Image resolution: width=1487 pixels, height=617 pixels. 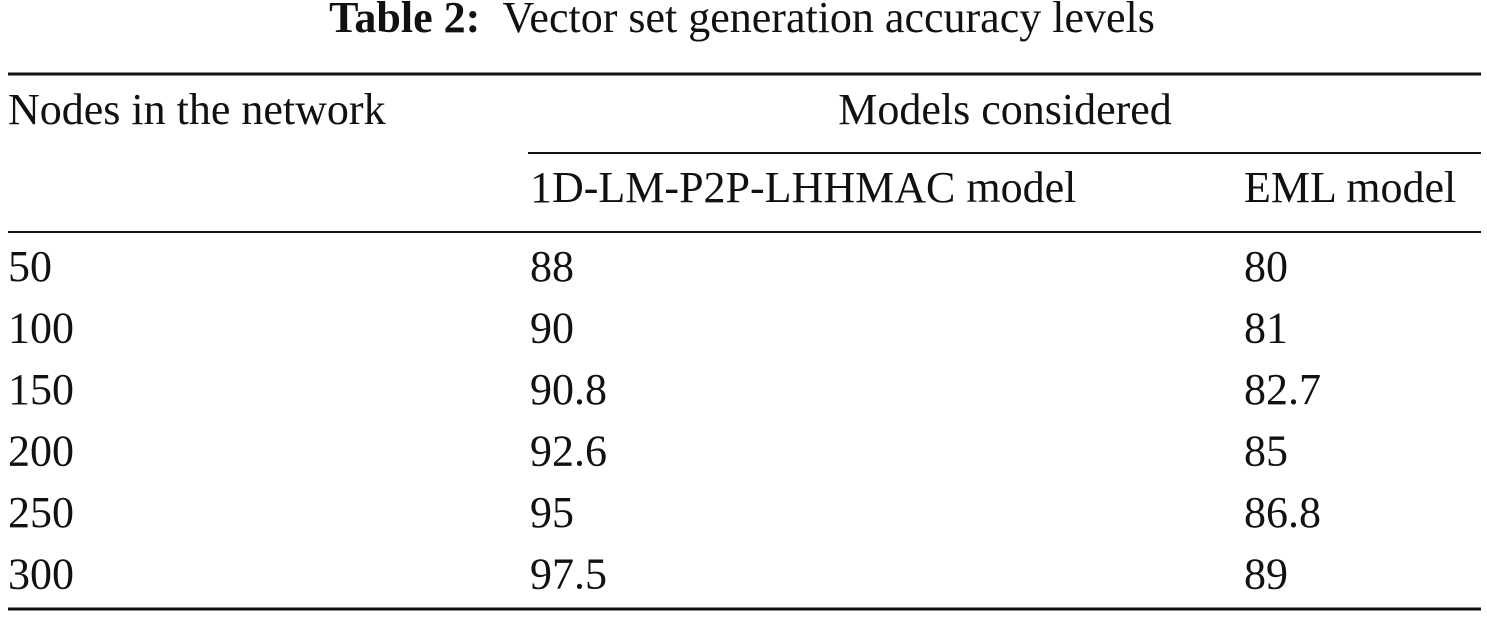 I want to click on header-cell: 1D-LM-P2P-LHHMAC model, so click(x=803, y=187).